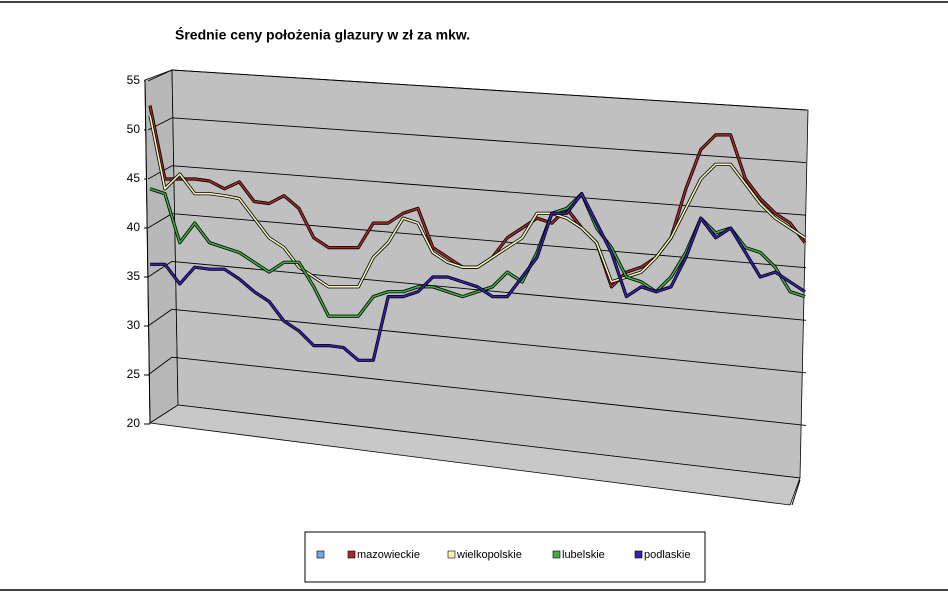 Image resolution: width=948 pixels, height=593 pixels. Describe the element at coordinates (134, 423) in the screenshot. I see `y-tick-label: 20` at that location.